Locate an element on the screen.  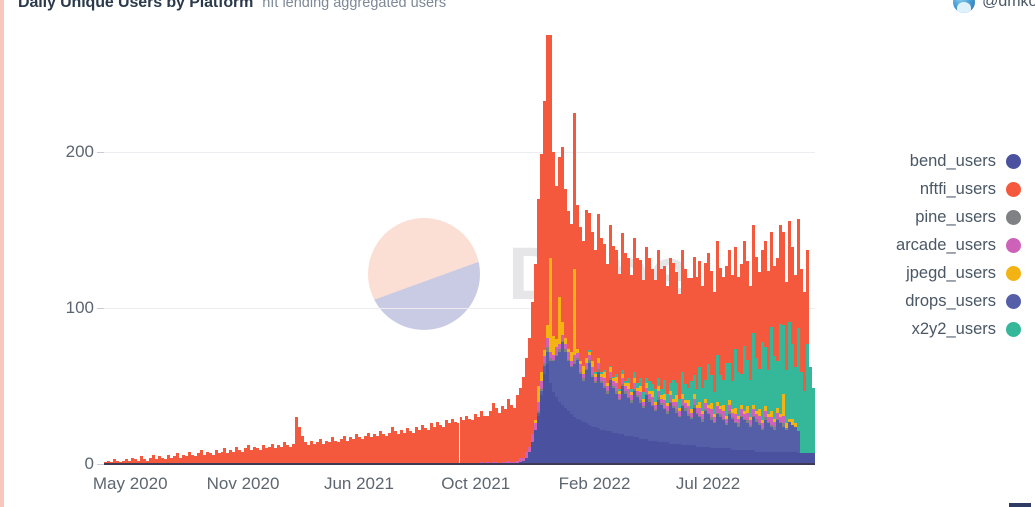
author-block: @dmkol is located at coordinates (994, 7).